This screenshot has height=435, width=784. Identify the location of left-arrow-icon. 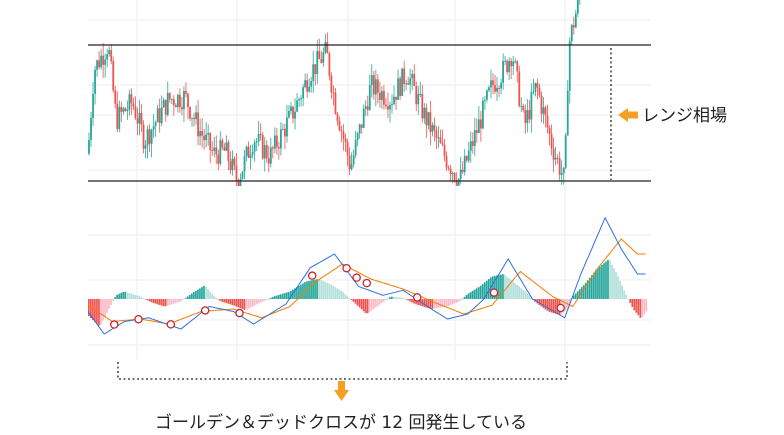
(623, 115).